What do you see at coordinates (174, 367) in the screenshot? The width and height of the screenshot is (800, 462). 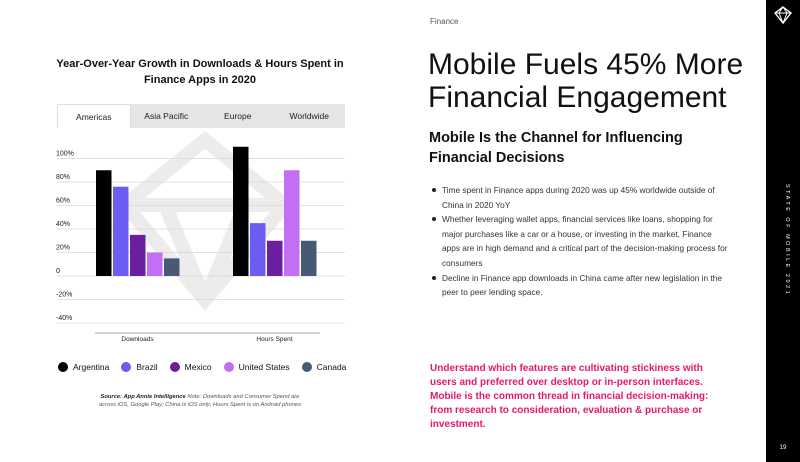 I see `legend-swatch-mexico` at bounding box center [174, 367].